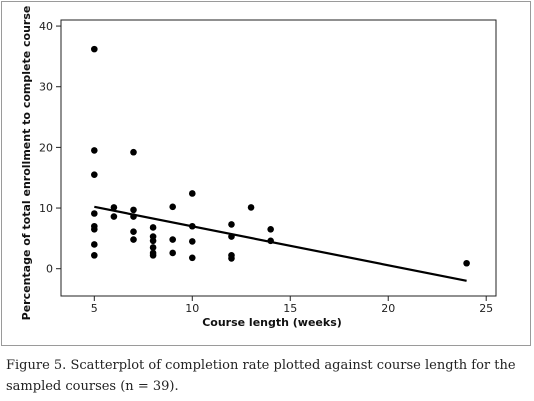 Image resolution: width=534 pixels, height=401 pixels. What do you see at coordinates (49, 269) in the screenshot?
I see `y-tick-label: 0` at bounding box center [49, 269].